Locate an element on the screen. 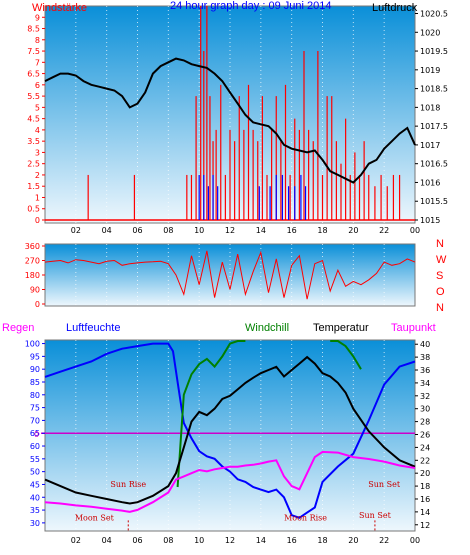 The image size is (470, 555). wind-speed-axis-label: Windstärke is located at coordinates (59, 8).